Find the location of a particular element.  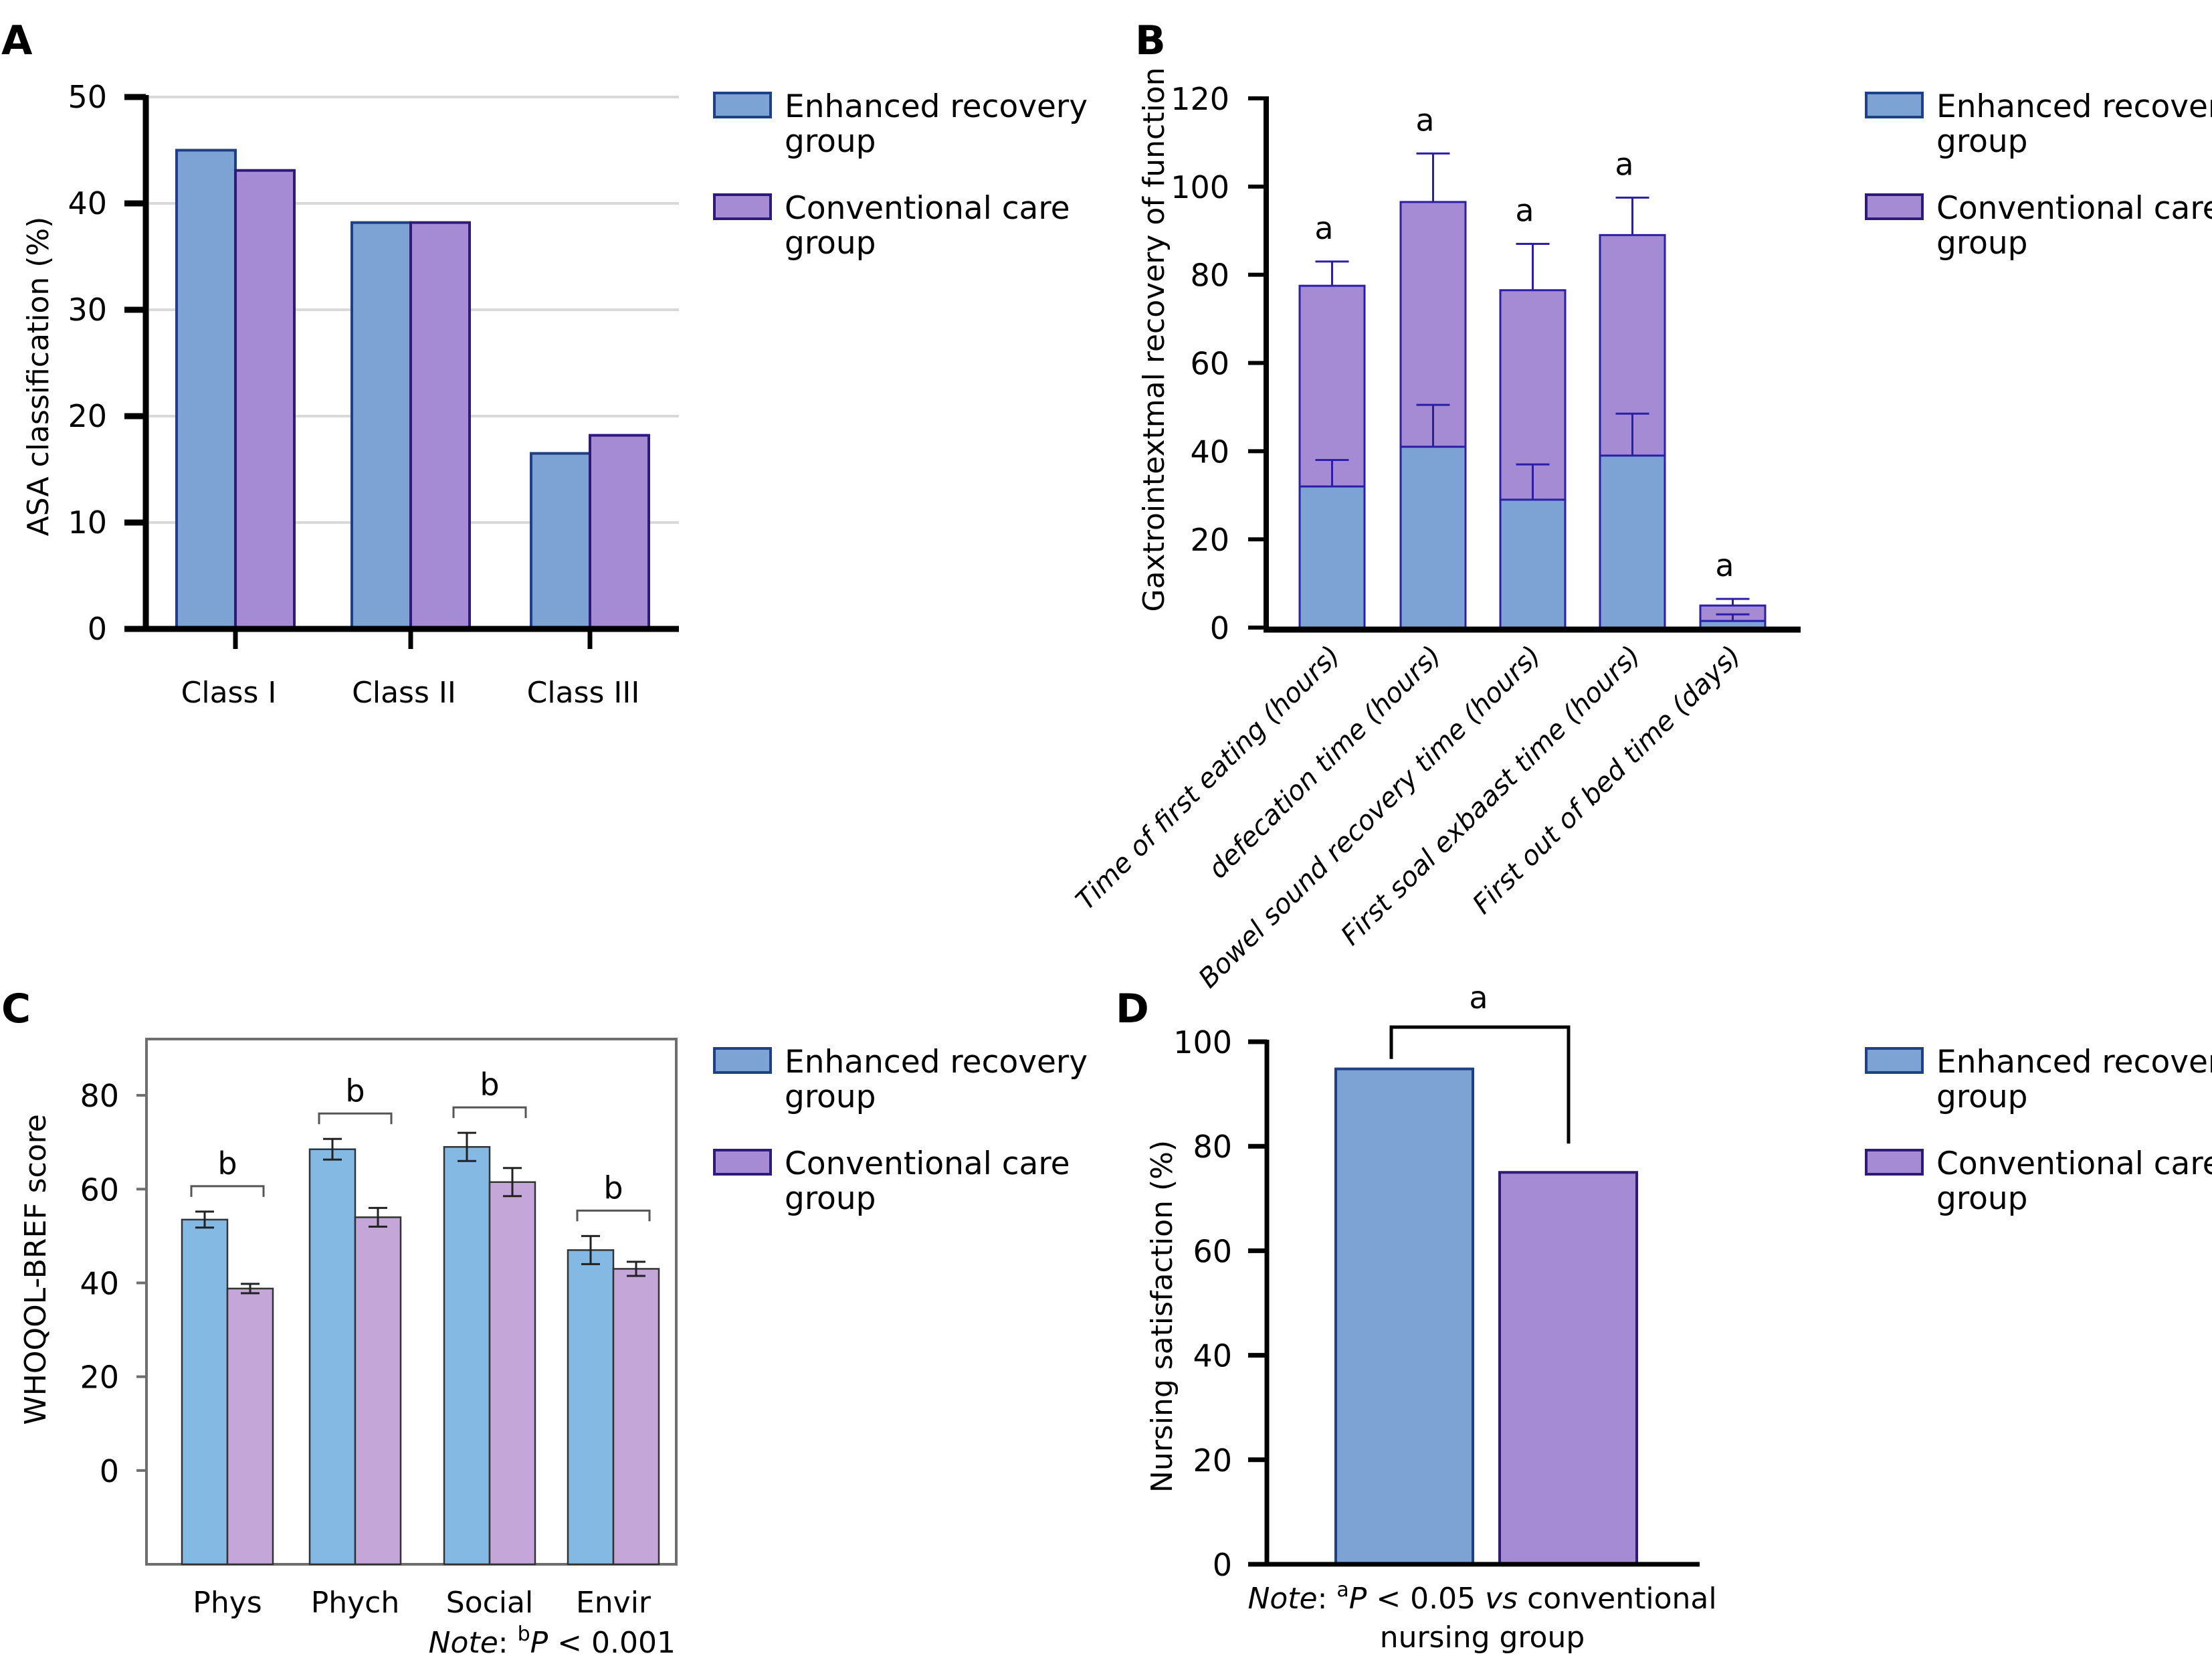

panel-letter-c: C is located at coordinates (16, 1009).